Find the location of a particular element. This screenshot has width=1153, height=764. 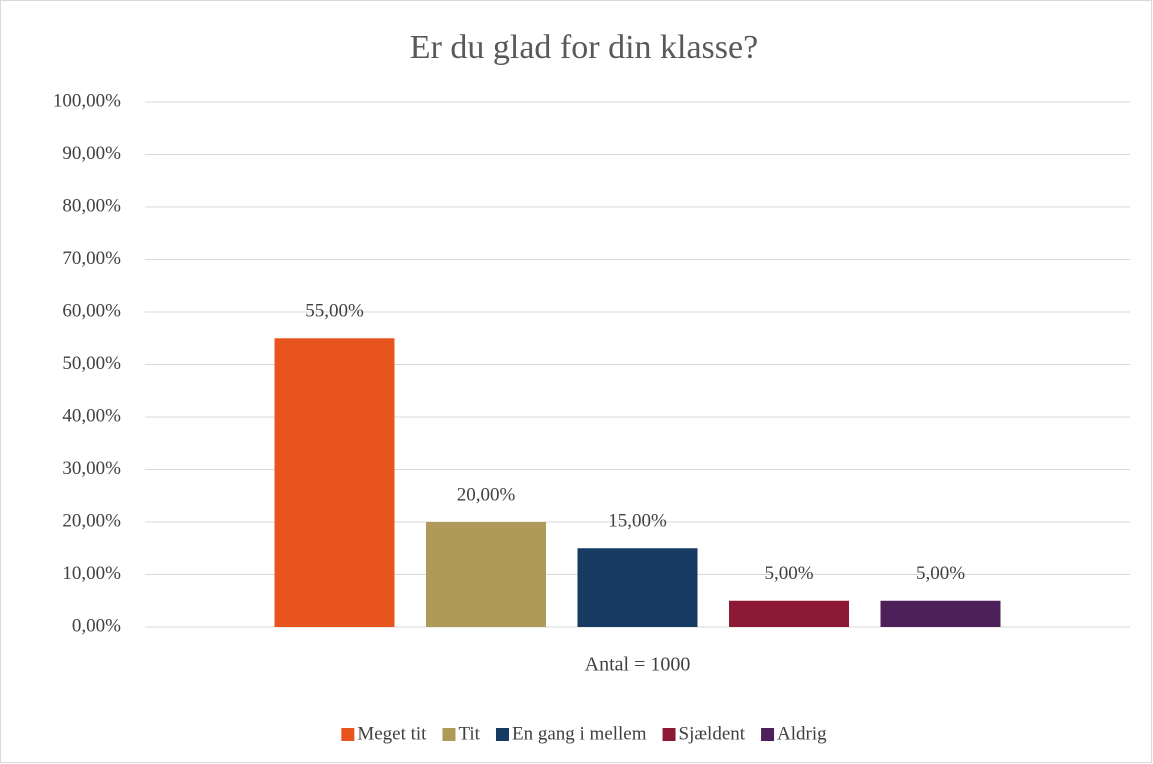

y-tick-label: 80,00% is located at coordinates (91, 205).